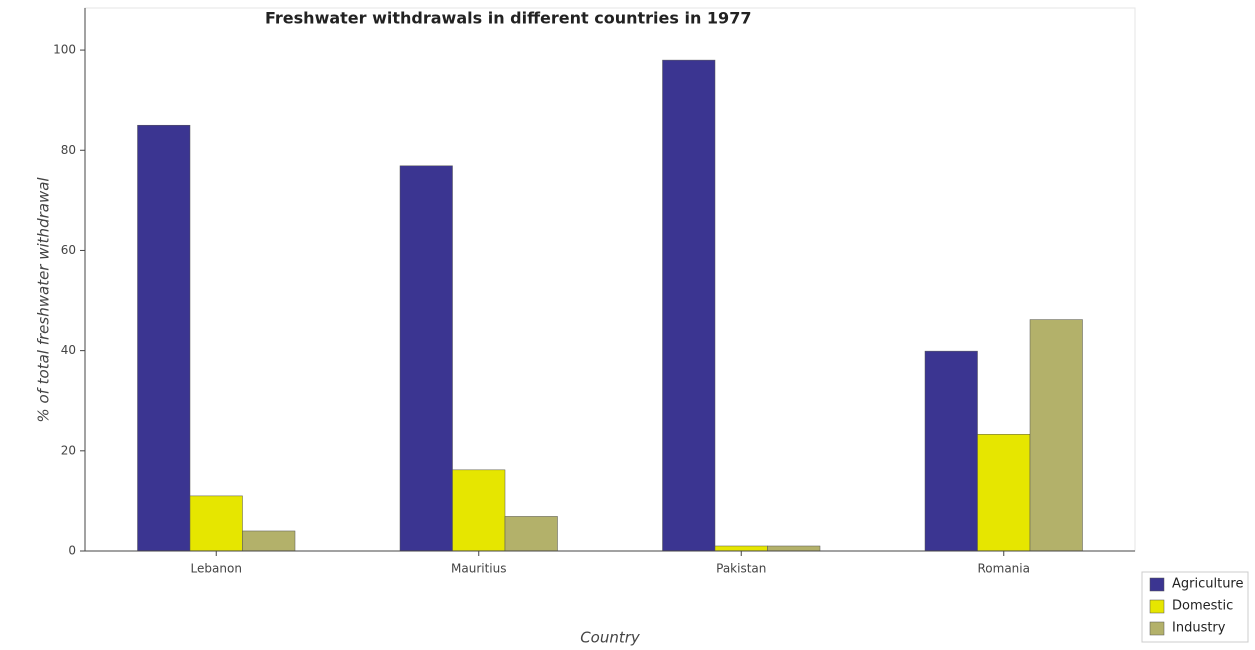 The width and height of the screenshot is (1255, 650). I want to click on y-tick-label: 20, so click(68, 450).